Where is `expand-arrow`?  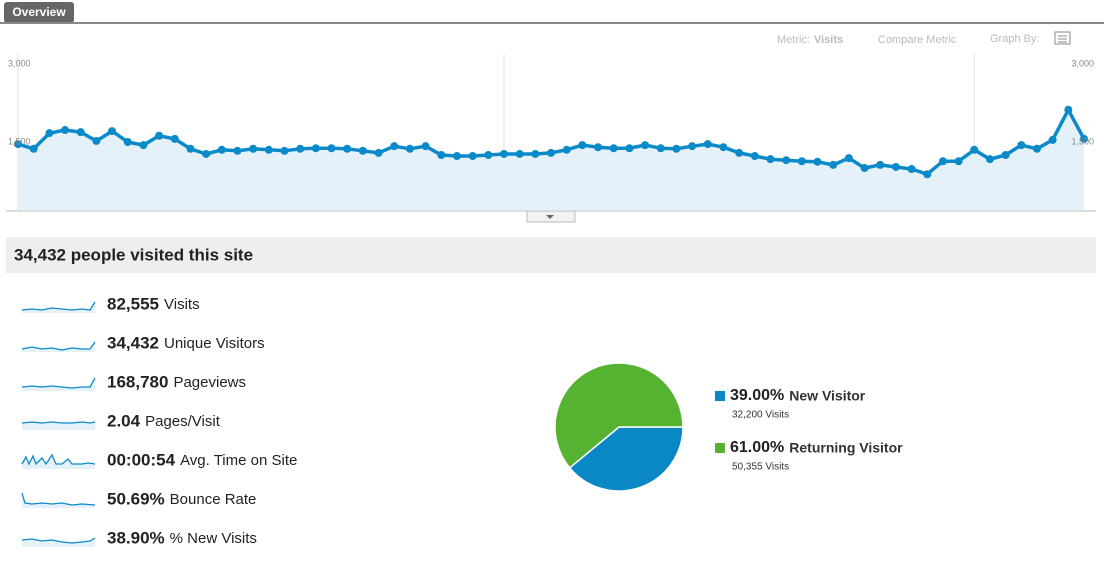 expand-arrow is located at coordinates (550, 217).